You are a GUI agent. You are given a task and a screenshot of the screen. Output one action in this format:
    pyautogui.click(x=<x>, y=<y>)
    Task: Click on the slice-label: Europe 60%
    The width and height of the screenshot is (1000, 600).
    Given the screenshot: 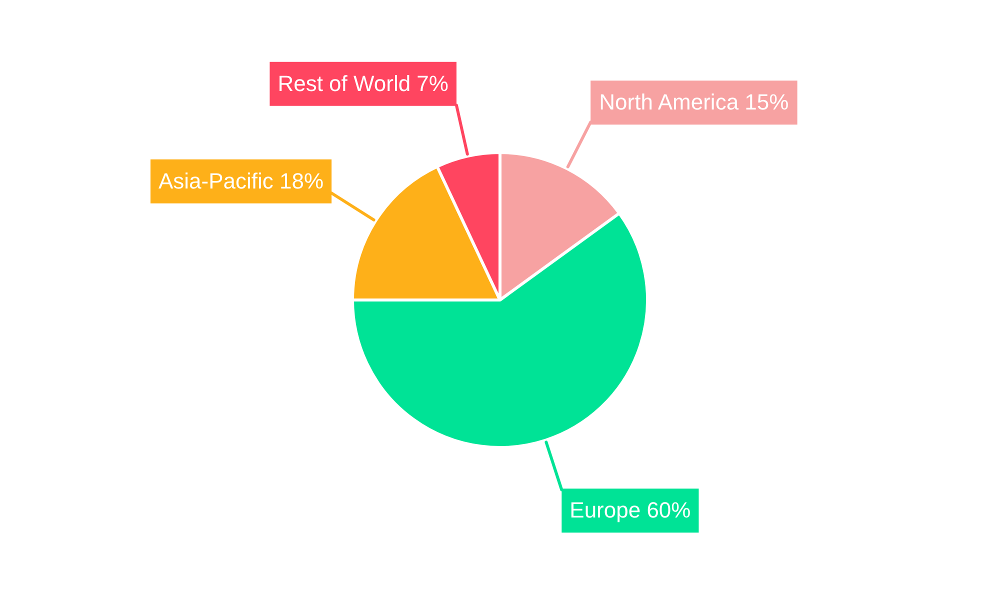 What is the action you would take?
    pyautogui.click(x=630, y=510)
    